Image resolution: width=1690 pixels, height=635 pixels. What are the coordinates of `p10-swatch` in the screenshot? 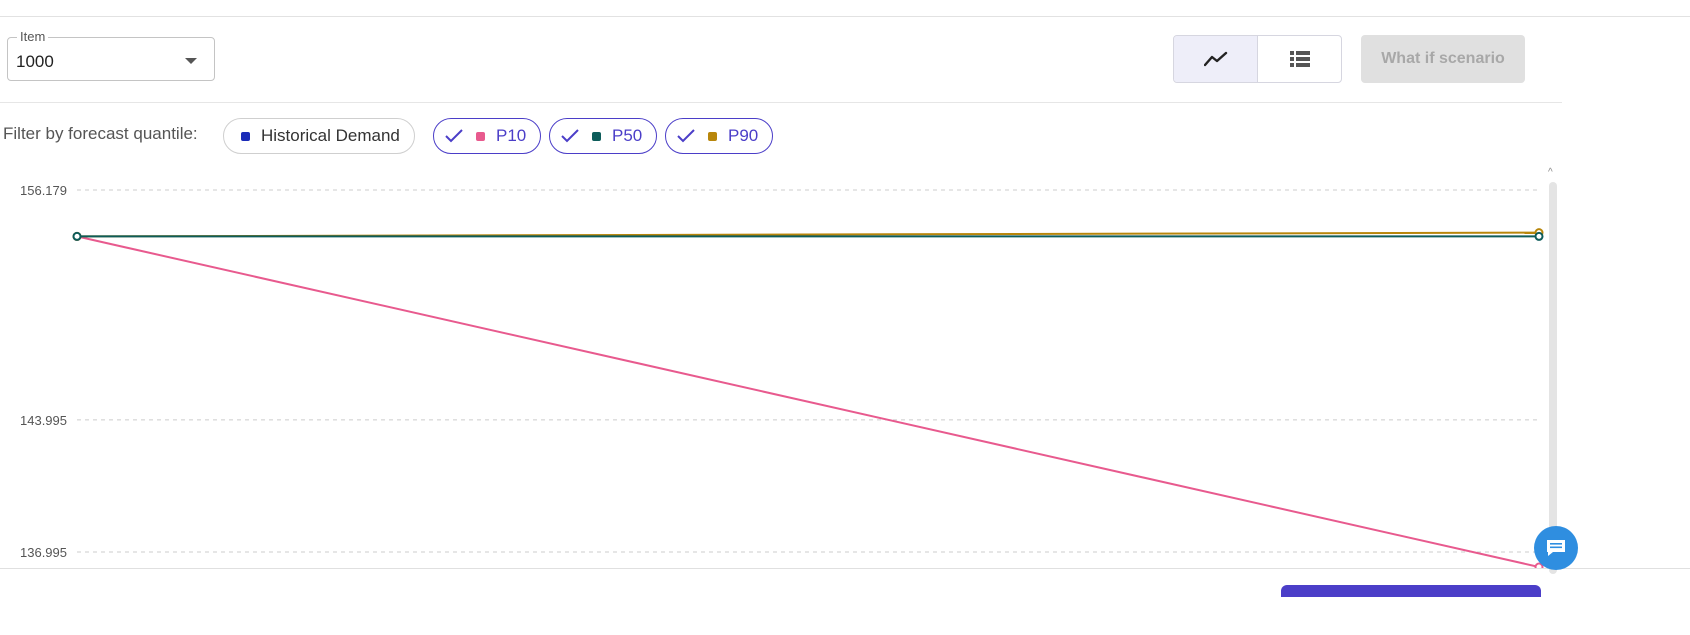 It's located at (480, 136).